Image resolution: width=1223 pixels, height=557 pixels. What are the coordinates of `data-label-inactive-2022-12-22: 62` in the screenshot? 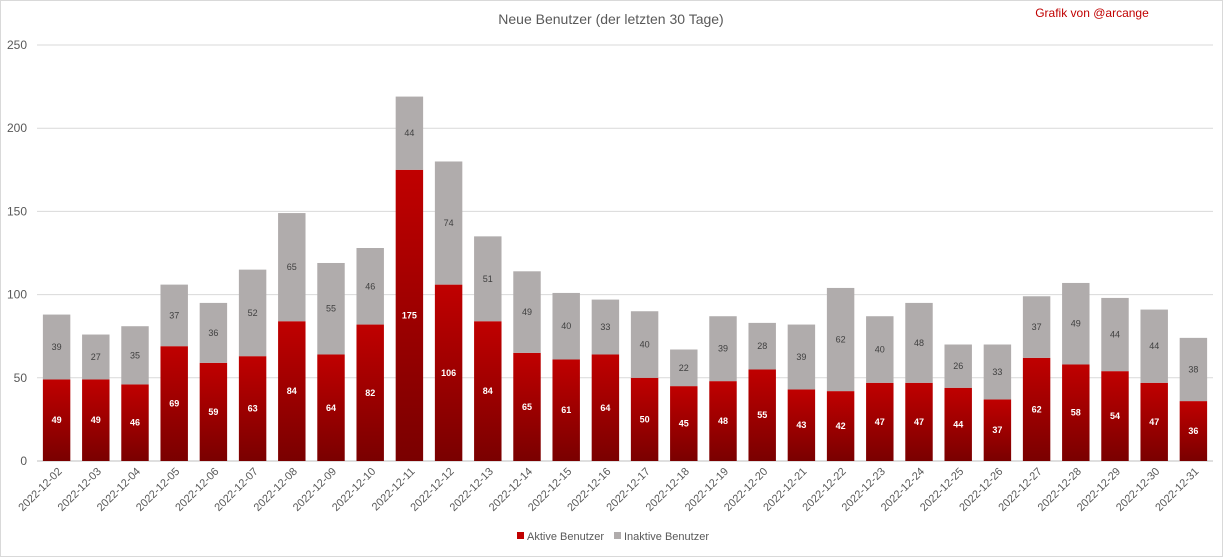 It's located at (841, 340).